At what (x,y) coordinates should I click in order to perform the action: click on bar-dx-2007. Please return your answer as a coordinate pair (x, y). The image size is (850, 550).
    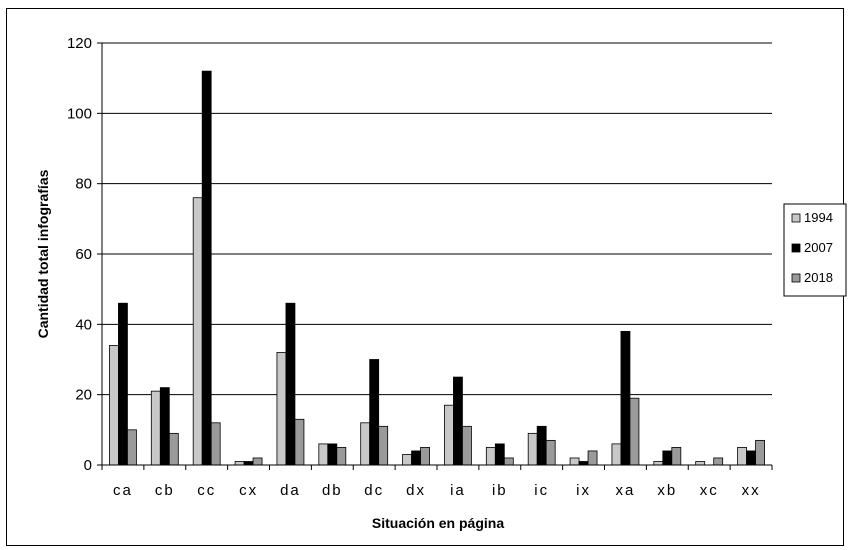
    Looking at the image, I should click on (416, 458).